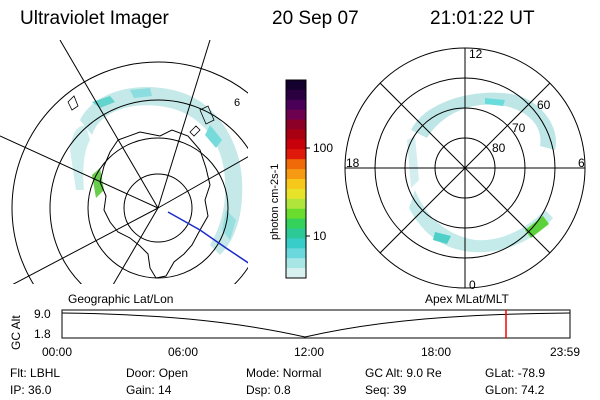  I want to click on timeline-xtick-3: 18:00, so click(436, 352).